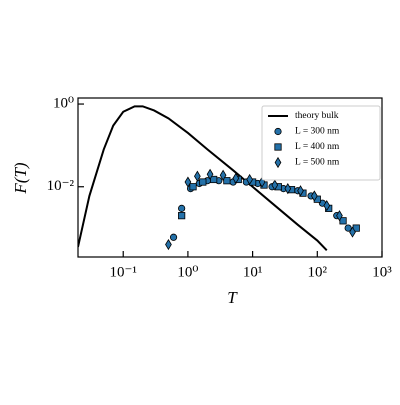 The image size is (400, 405). I want to click on legend-box, so click(321, 143).